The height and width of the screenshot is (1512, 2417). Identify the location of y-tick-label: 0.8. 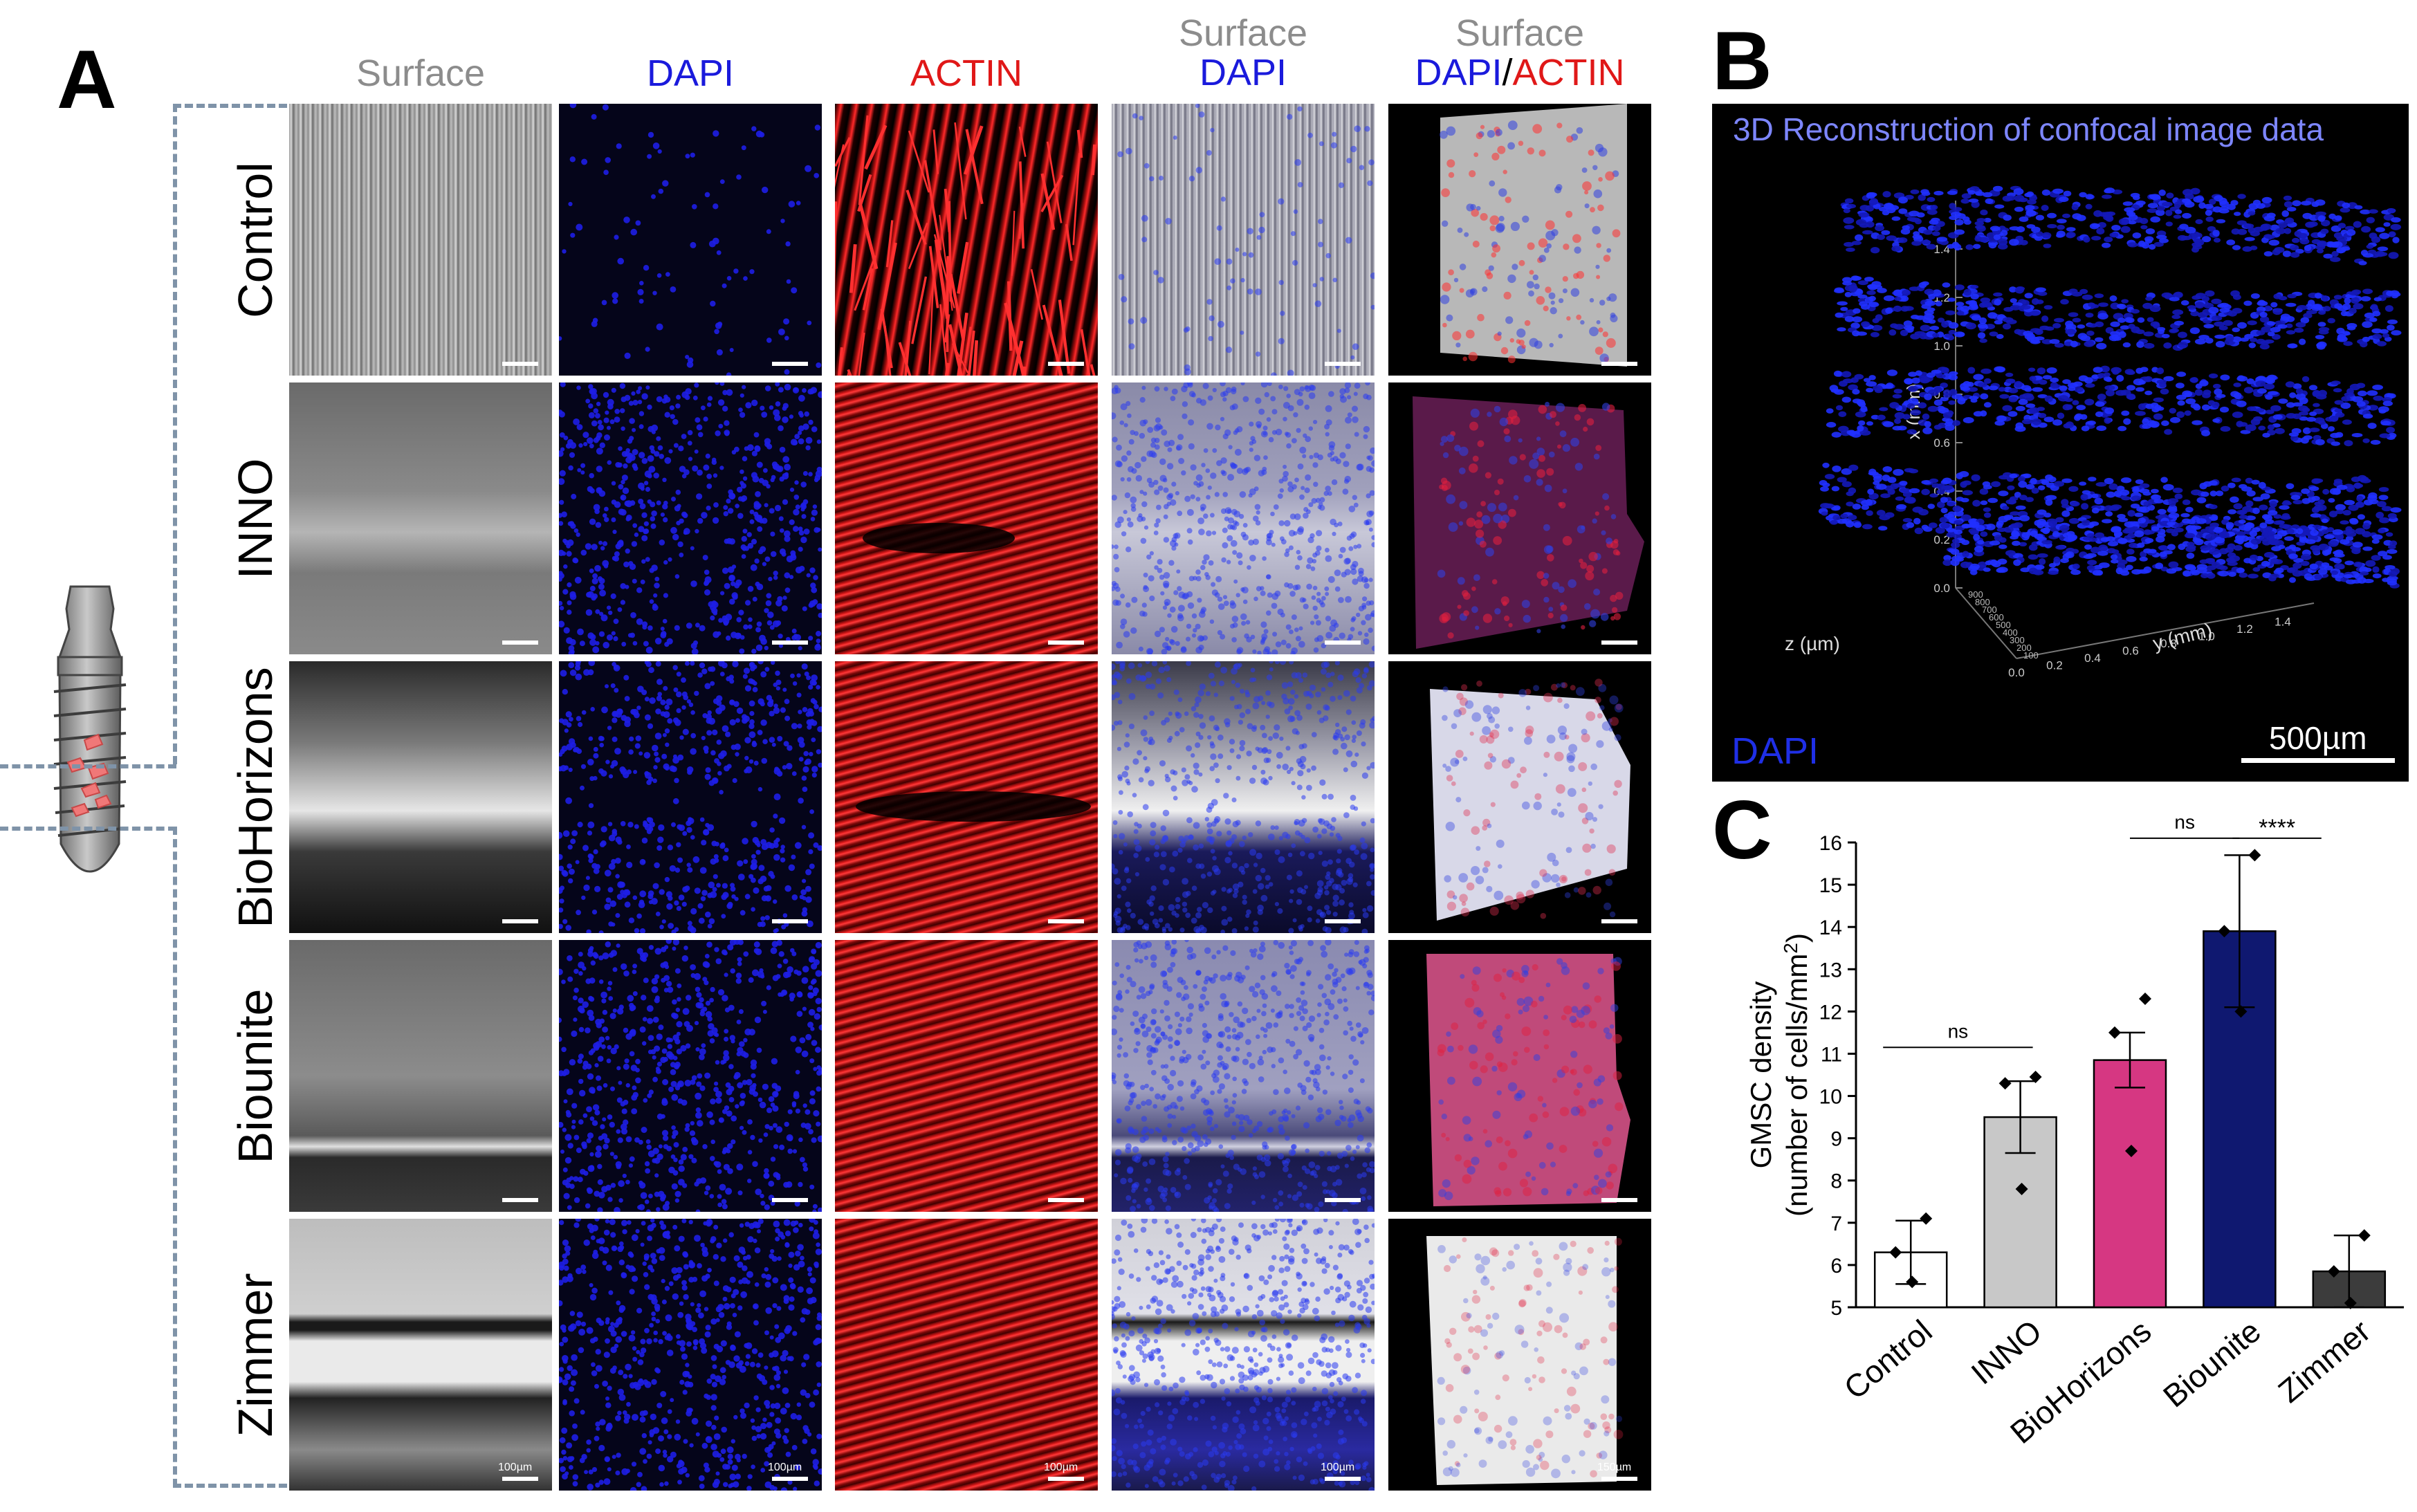
(2168, 643).